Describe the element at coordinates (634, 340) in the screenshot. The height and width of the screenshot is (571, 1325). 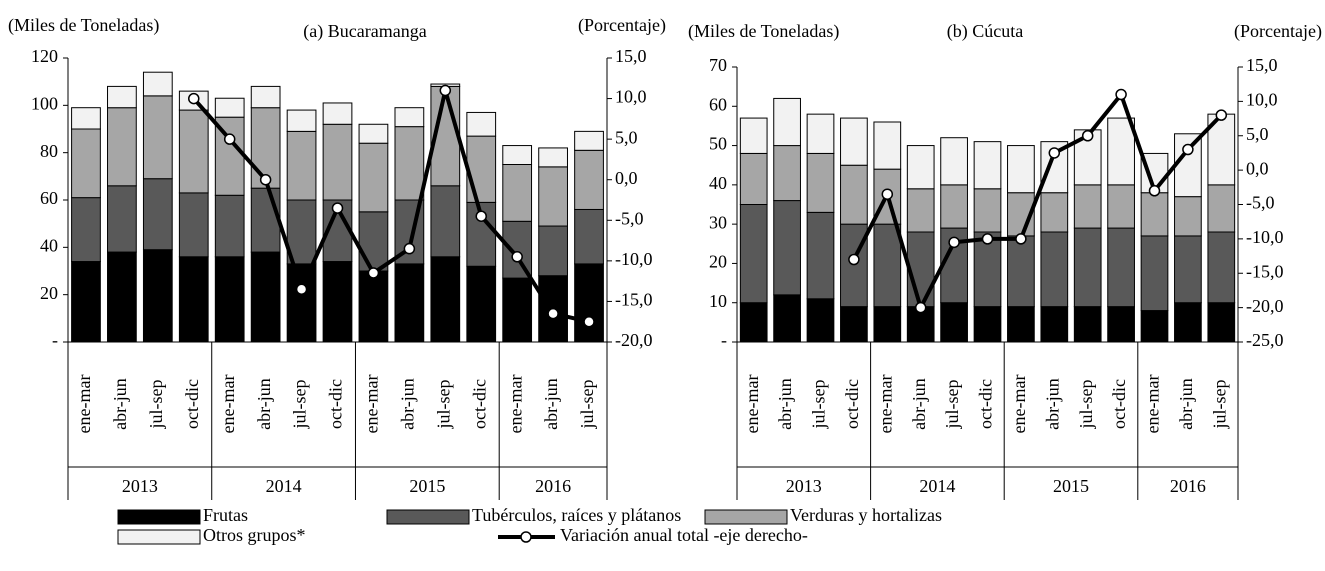
I see `y2-tick-label: -20,0` at that location.